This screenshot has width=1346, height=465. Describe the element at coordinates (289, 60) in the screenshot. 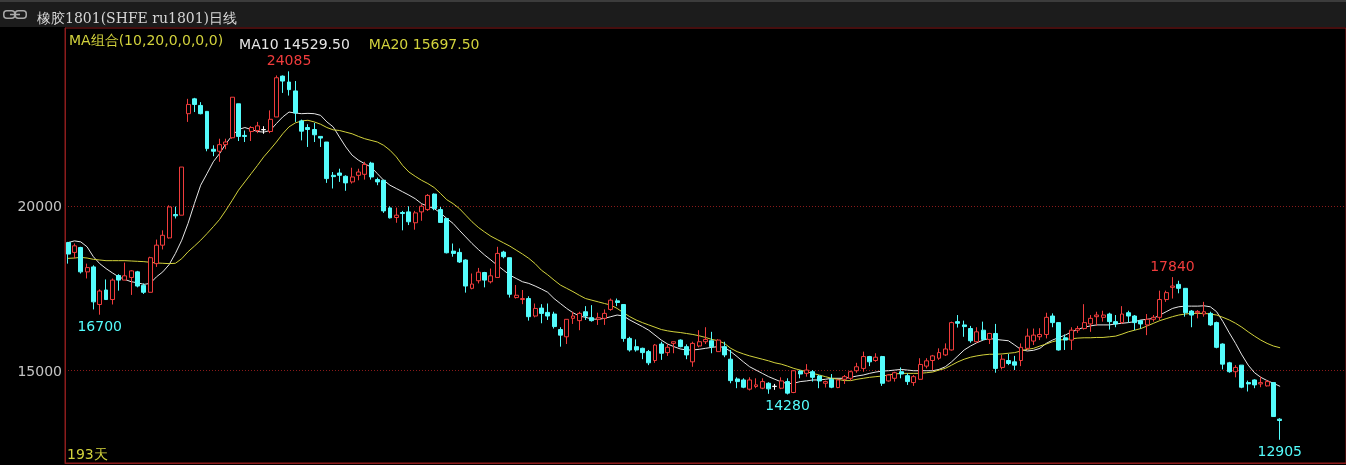

I see `annotation: 24085` at that location.